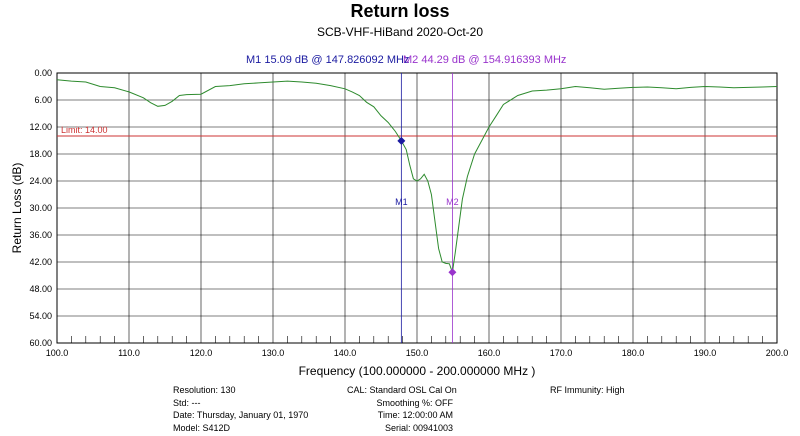  I want to click on marker-m2-label: M2, so click(452, 202).